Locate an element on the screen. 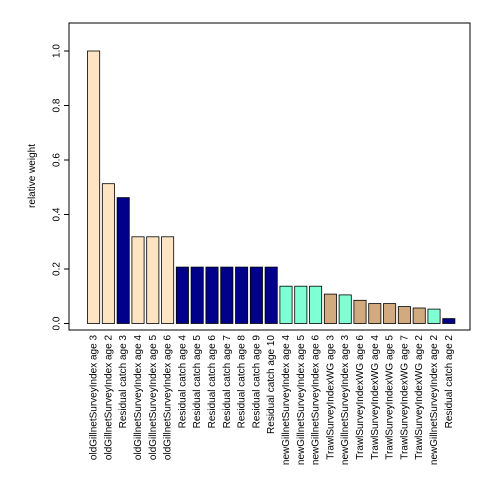  category-label-18: newGillnetSurveyIndex age 3 is located at coordinates (345, 400).